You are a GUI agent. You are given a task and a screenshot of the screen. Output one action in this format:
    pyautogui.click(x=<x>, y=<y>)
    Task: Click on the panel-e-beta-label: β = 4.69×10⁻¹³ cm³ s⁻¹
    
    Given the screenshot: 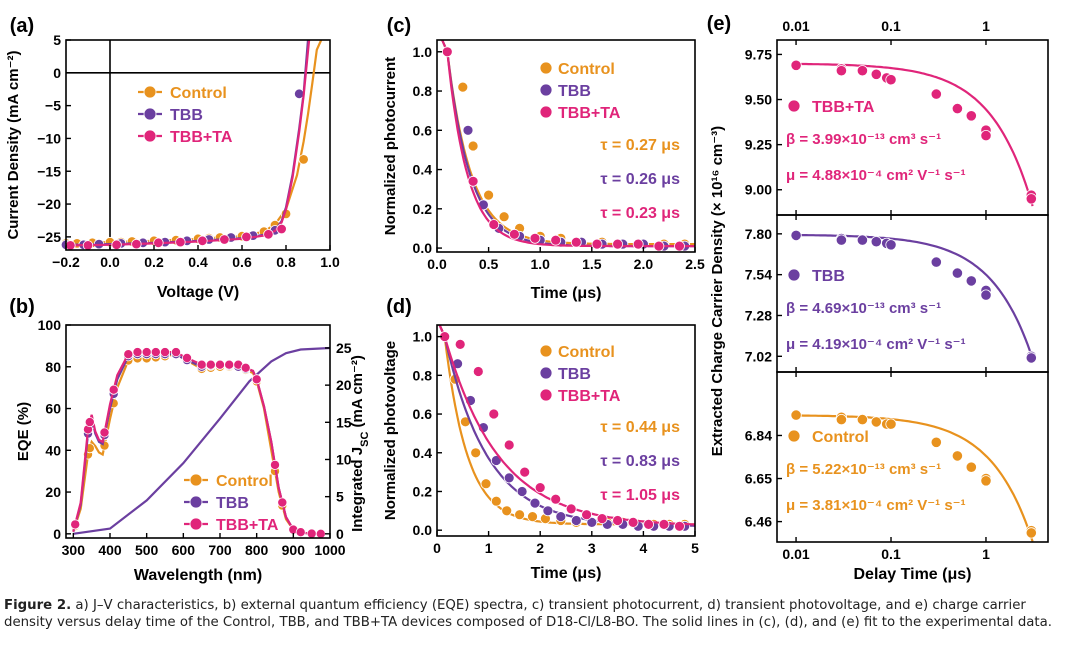 What is the action you would take?
    pyautogui.click(x=863, y=308)
    